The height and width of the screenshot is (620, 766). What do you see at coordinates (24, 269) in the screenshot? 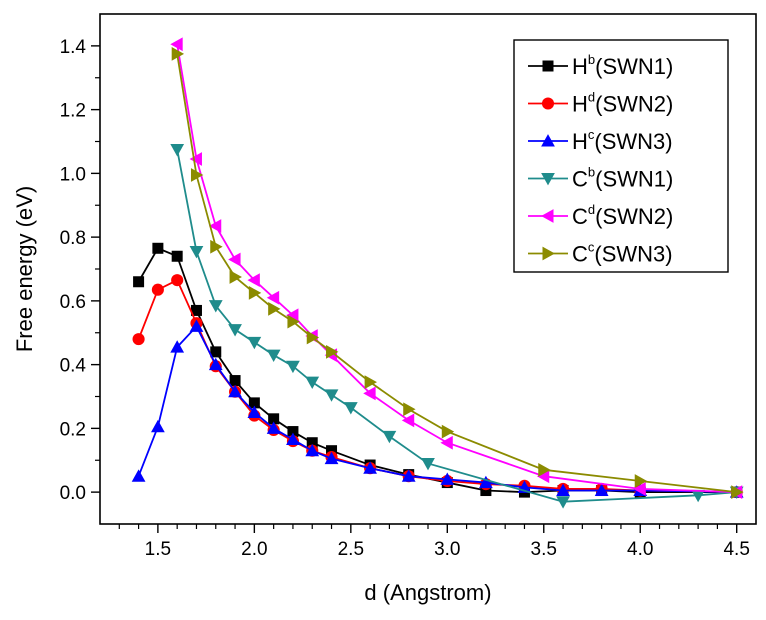
I see `y-axis-title: Free energy (eV)` at bounding box center [24, 269].